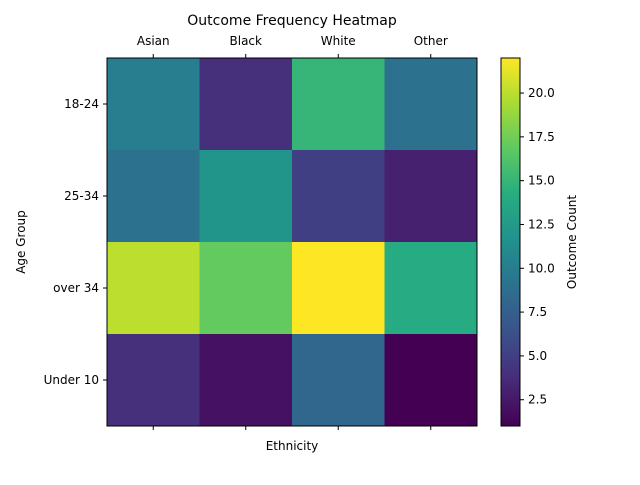 Image resolution: width=640 pixels, height=485 pixels. Describe the element at coordinates (541, 268) in the screenshot. I see `colorbar-tick-label: 10.0` at that location.